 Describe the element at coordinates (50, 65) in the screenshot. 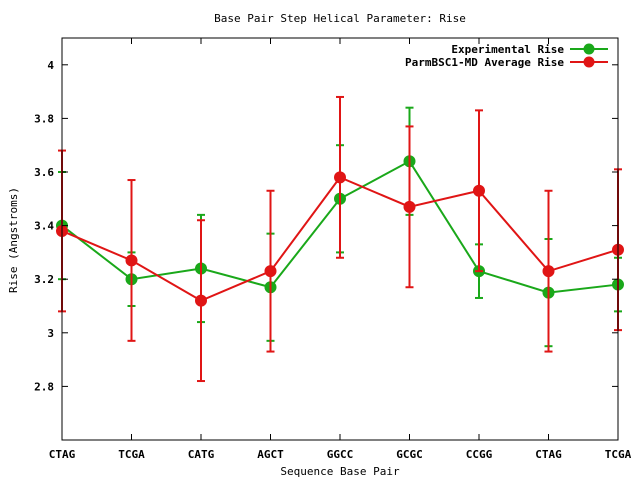

I see `y-tick-label: 4` at that location.